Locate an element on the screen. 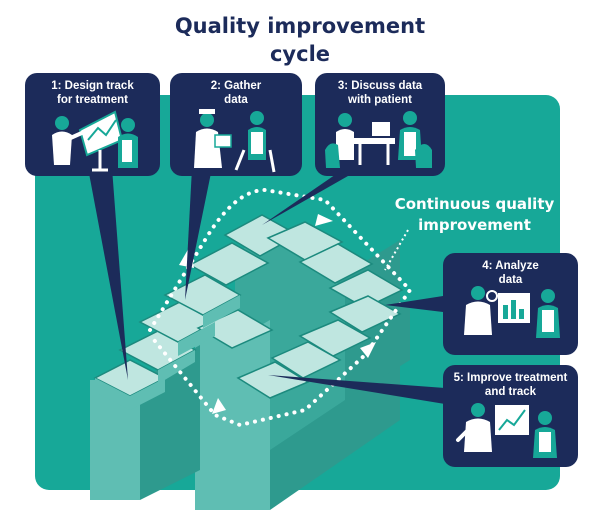 Image resolution: width=600 pixels, height=525 pixels. step-3-line-1: 3: Discuss data is located at coordinates (380, 86).